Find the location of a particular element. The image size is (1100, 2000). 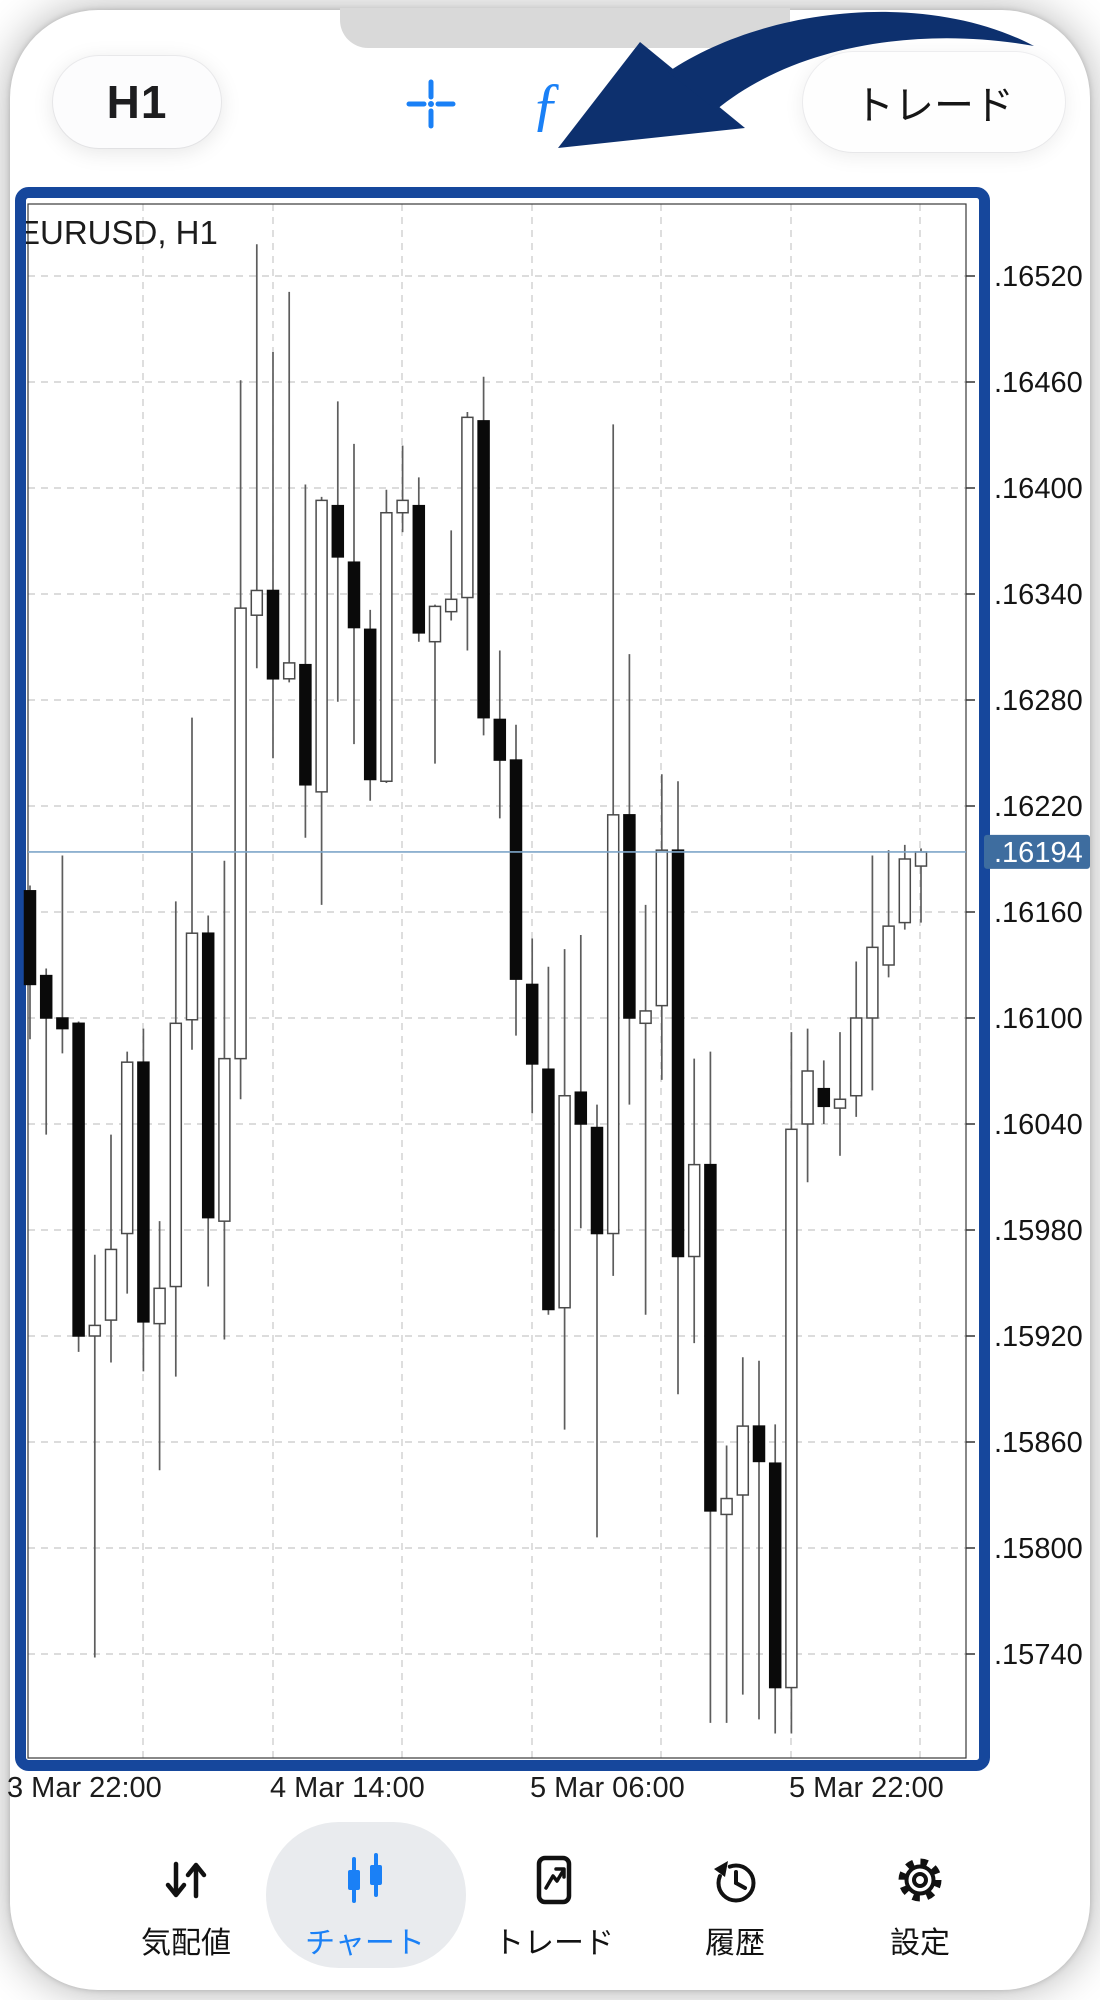

date-tick-label: 3 Mar 22:00 is located at coordinates (84, 1788).